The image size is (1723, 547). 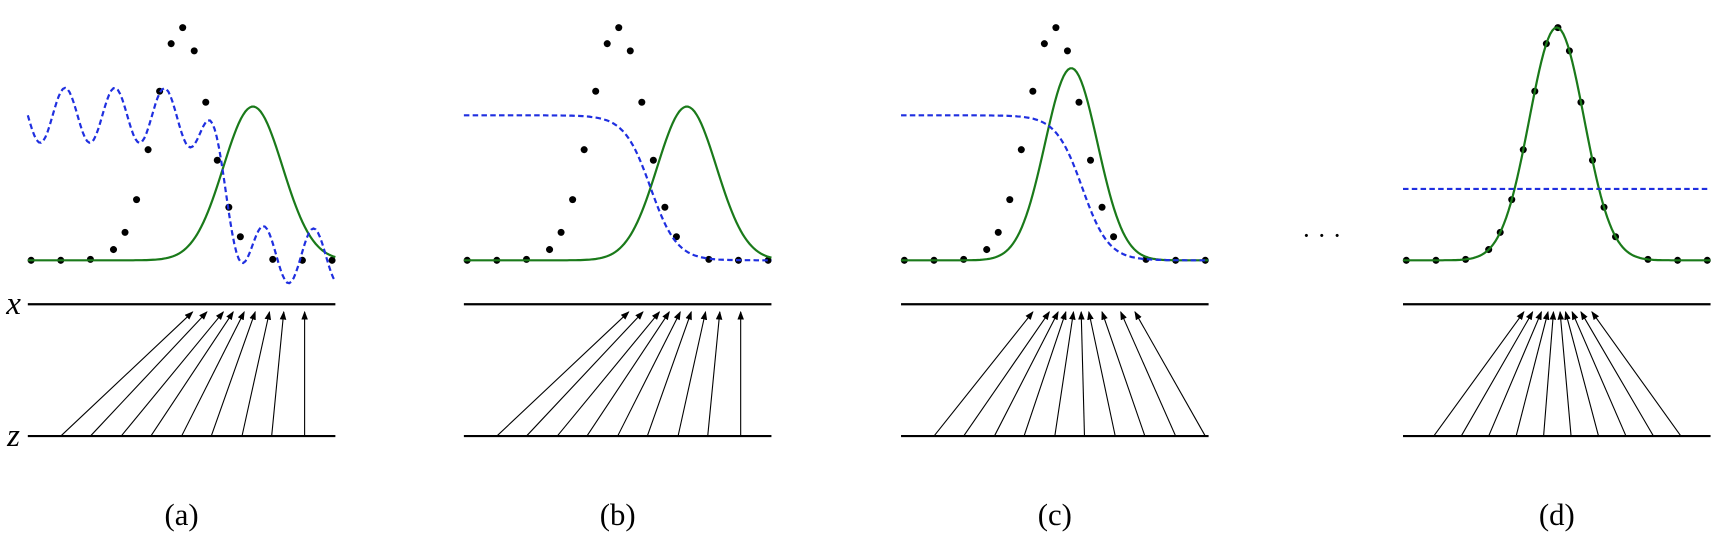 I want to click on panel-label: (a), so click(x=182, y=515).